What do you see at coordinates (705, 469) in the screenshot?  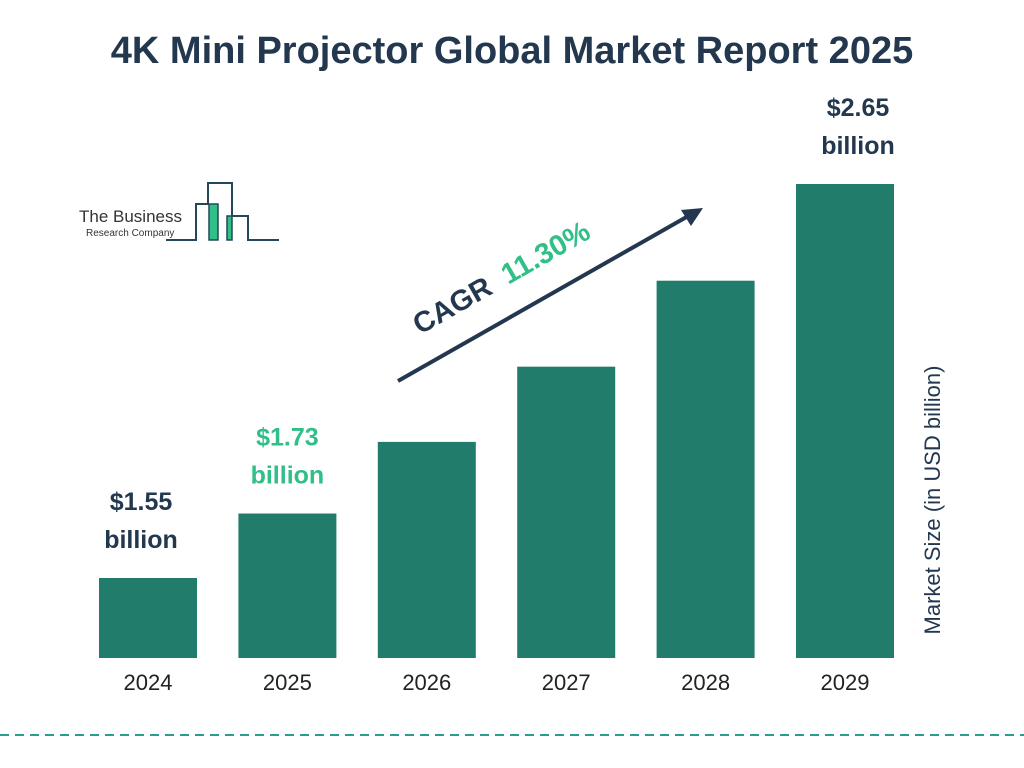 I see `bar-2028` at bounding box center [705, 469].